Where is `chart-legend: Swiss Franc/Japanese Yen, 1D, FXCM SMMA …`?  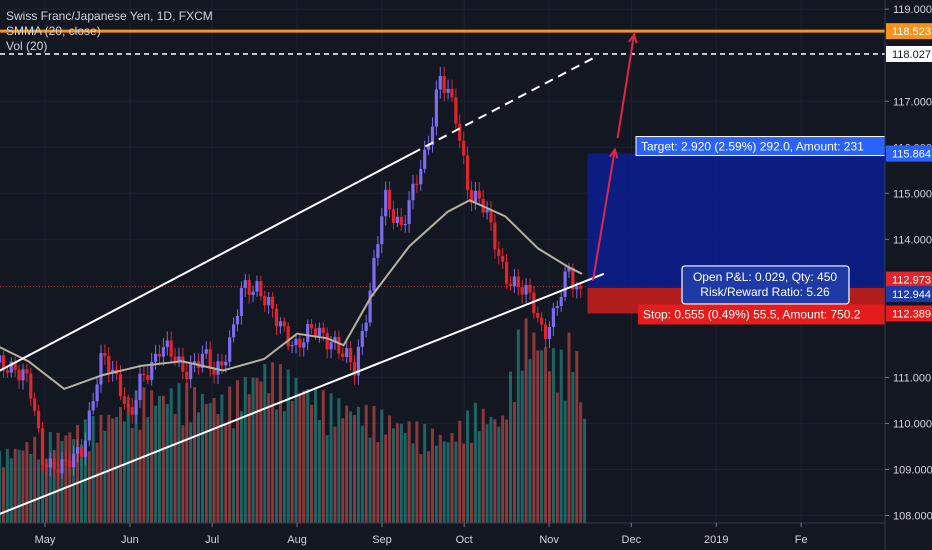
chart-legend: Swiss Franc/Japanese Yen, 1D, FXCM SMMA … is located at coordinates (109, 31).